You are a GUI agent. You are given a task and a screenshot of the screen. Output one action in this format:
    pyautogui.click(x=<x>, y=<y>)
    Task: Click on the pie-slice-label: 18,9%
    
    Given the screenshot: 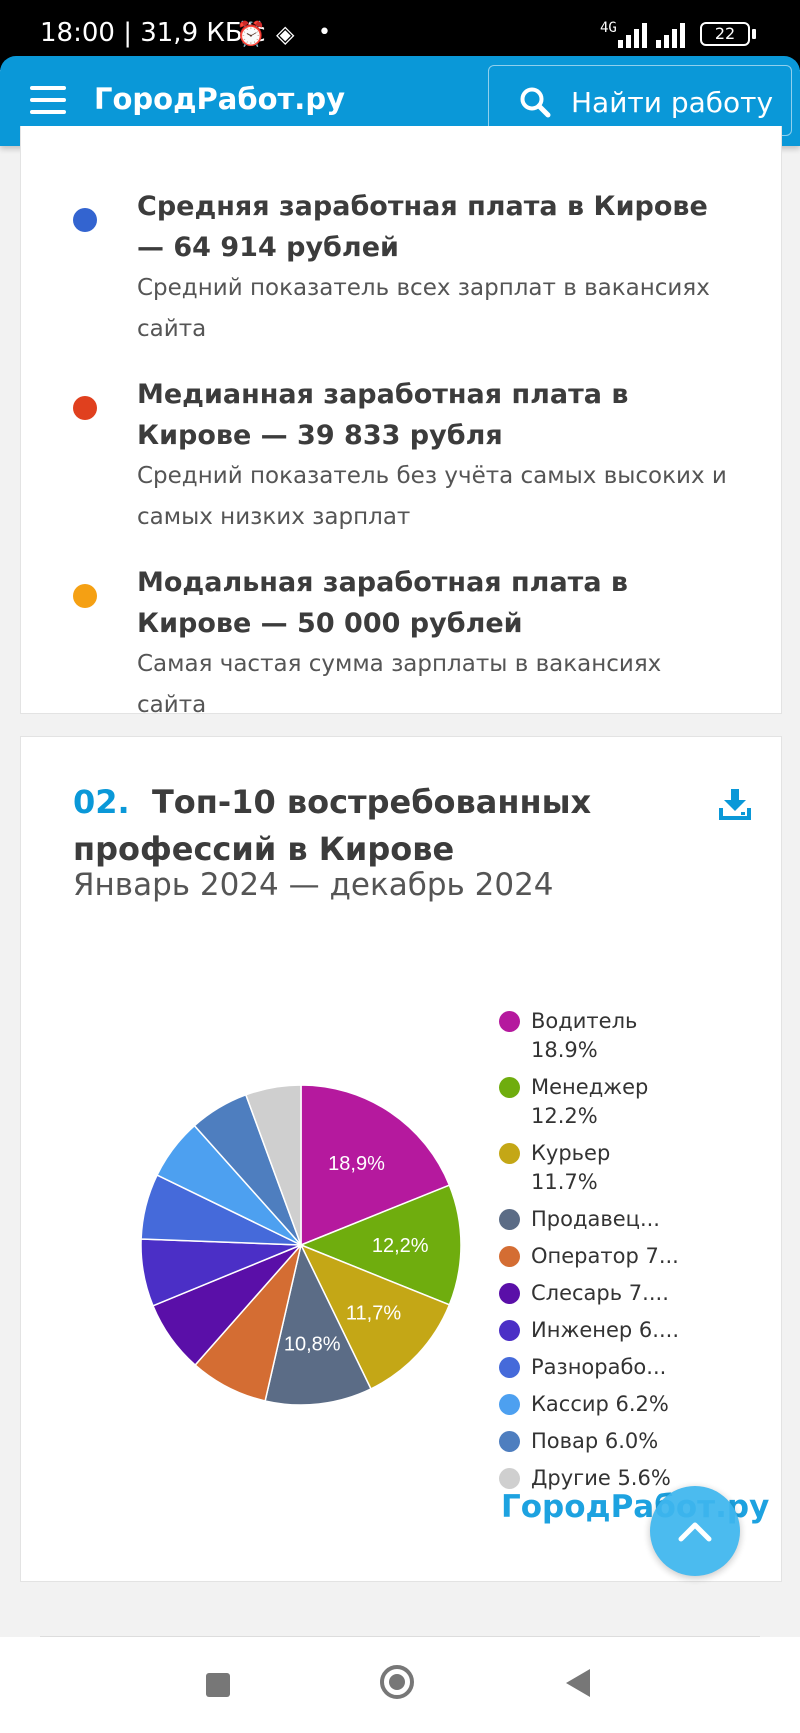 What is the action you would take?
    pyautogui.click(x=356, y=1164)
    